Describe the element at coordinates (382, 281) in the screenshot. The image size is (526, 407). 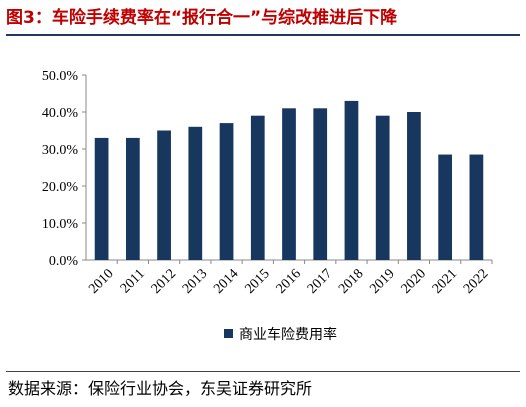
I see `x-tick-label-2019: 2019` at that location.